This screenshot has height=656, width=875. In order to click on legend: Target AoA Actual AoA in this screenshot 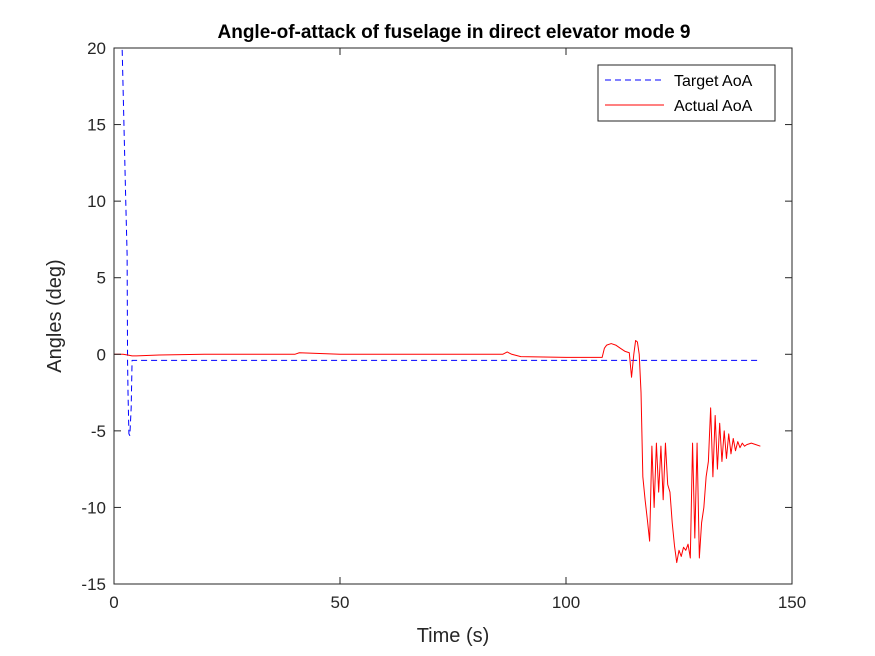, I will do `click(686, 93)`.